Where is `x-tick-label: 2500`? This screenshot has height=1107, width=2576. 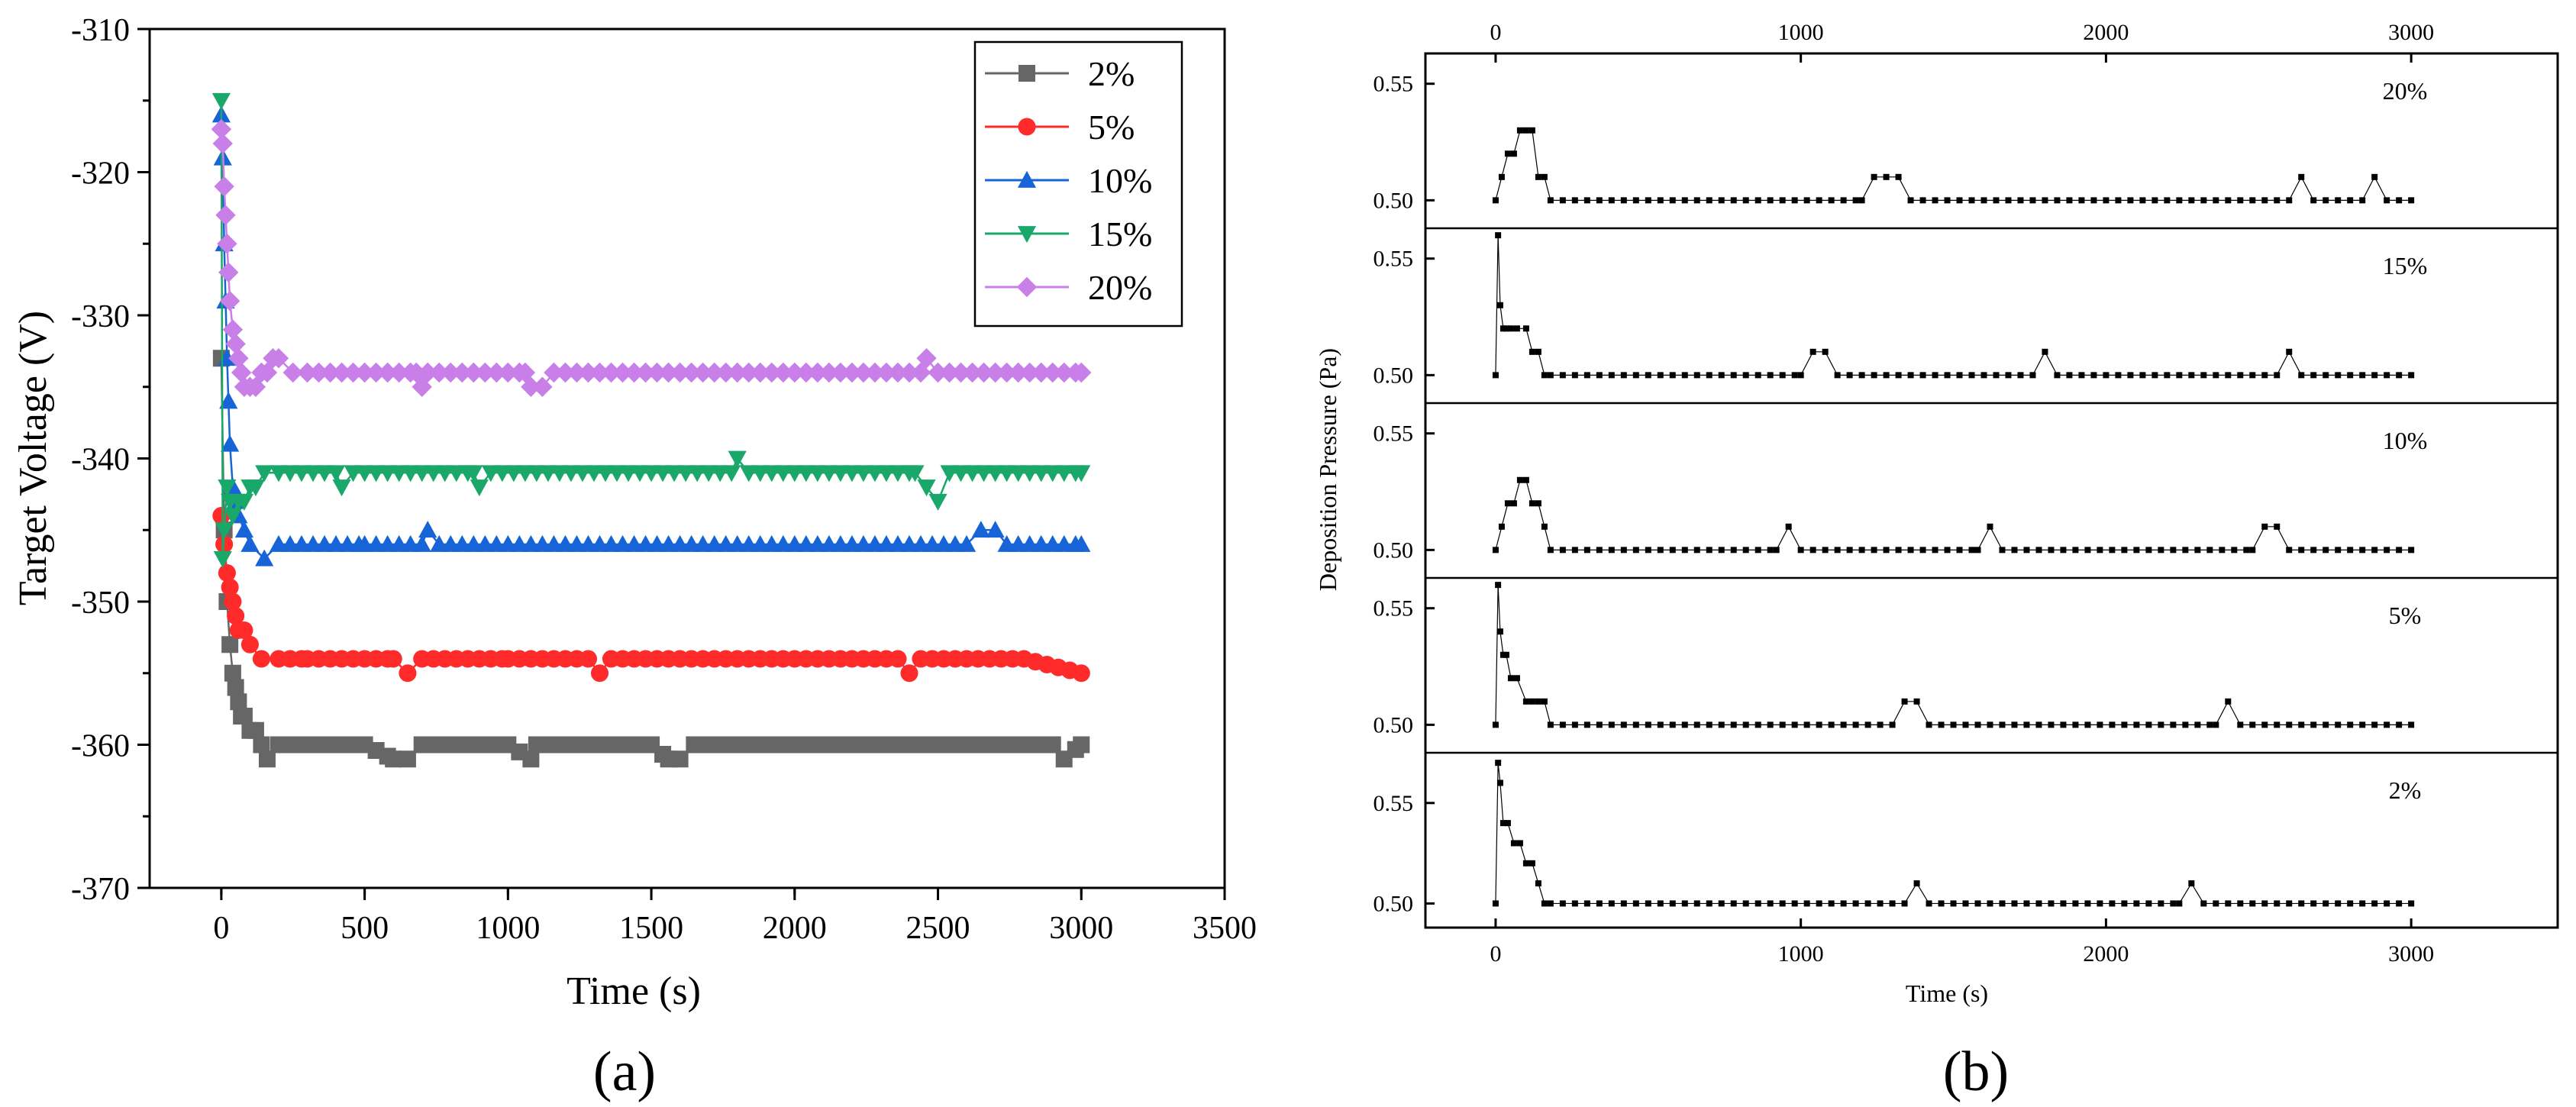
x-tick-label: 2500 is located at coordinates (938, 928).